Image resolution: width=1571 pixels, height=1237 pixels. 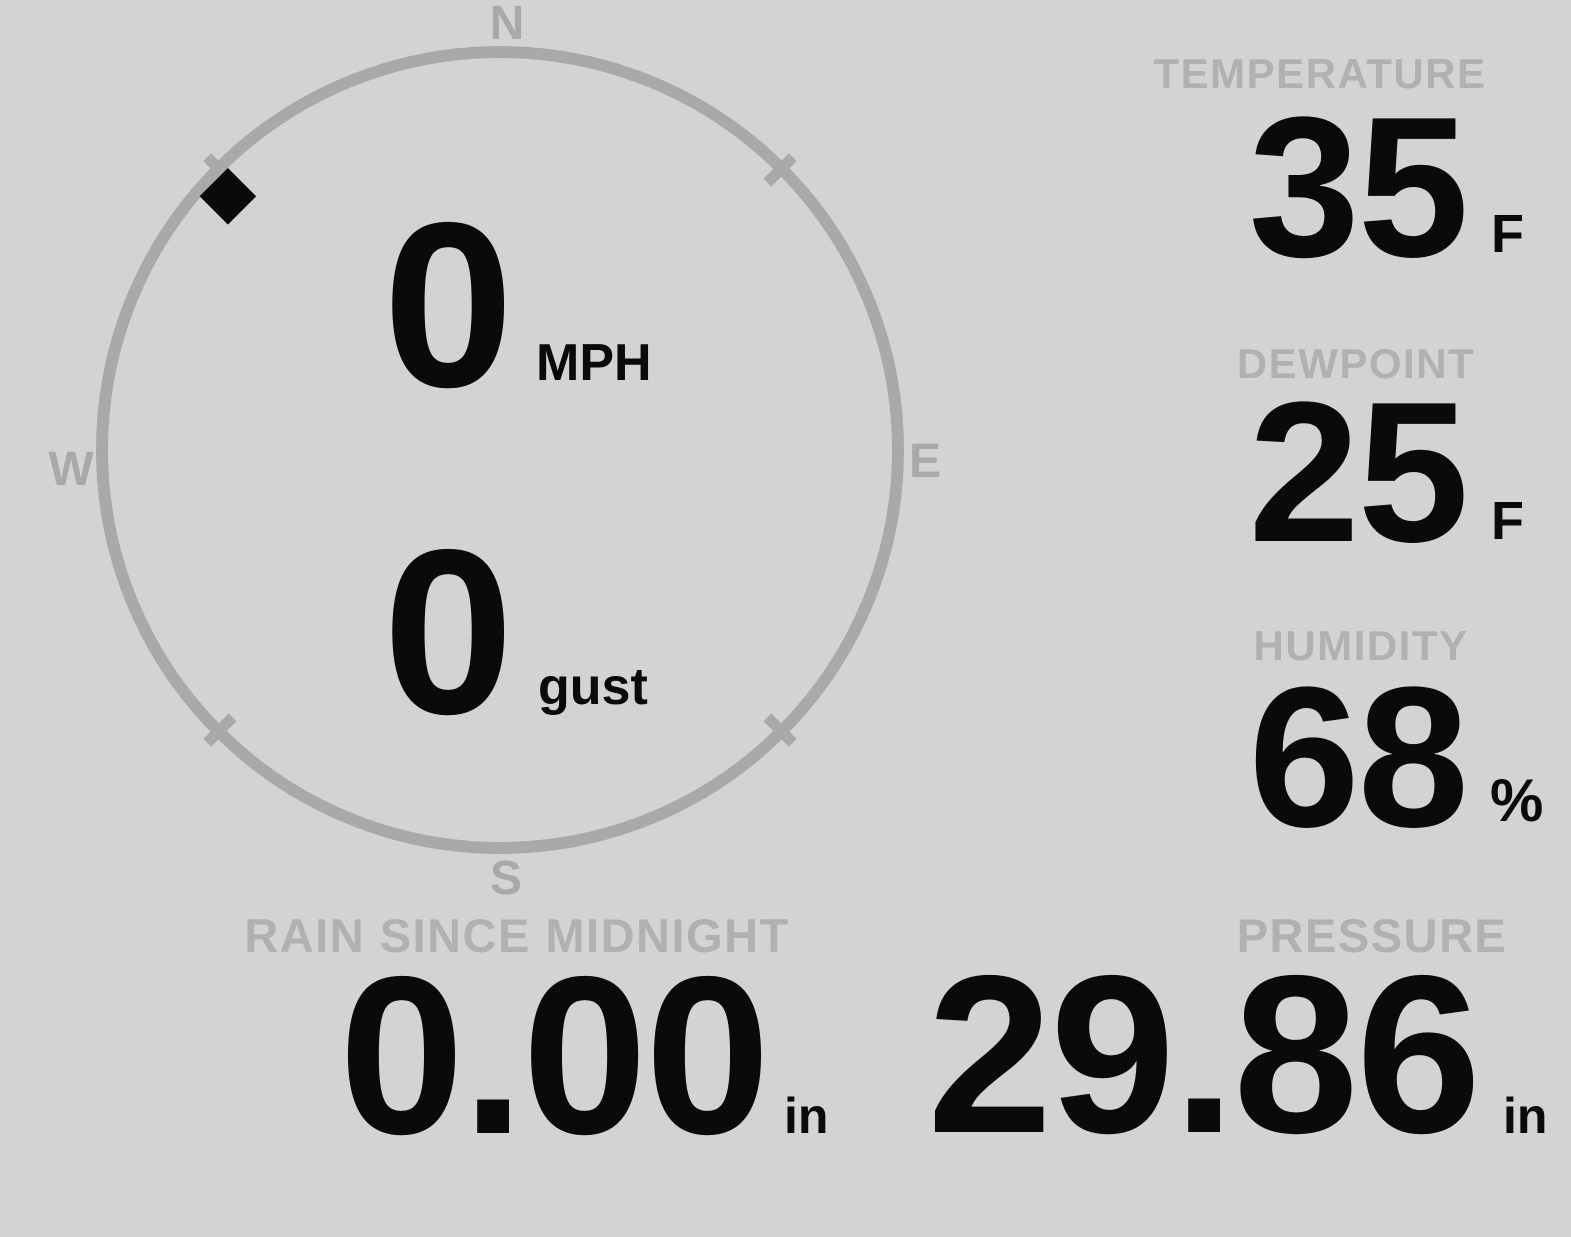 I want to click on compass-tick-ne-icon, so click(x=780, y=170).